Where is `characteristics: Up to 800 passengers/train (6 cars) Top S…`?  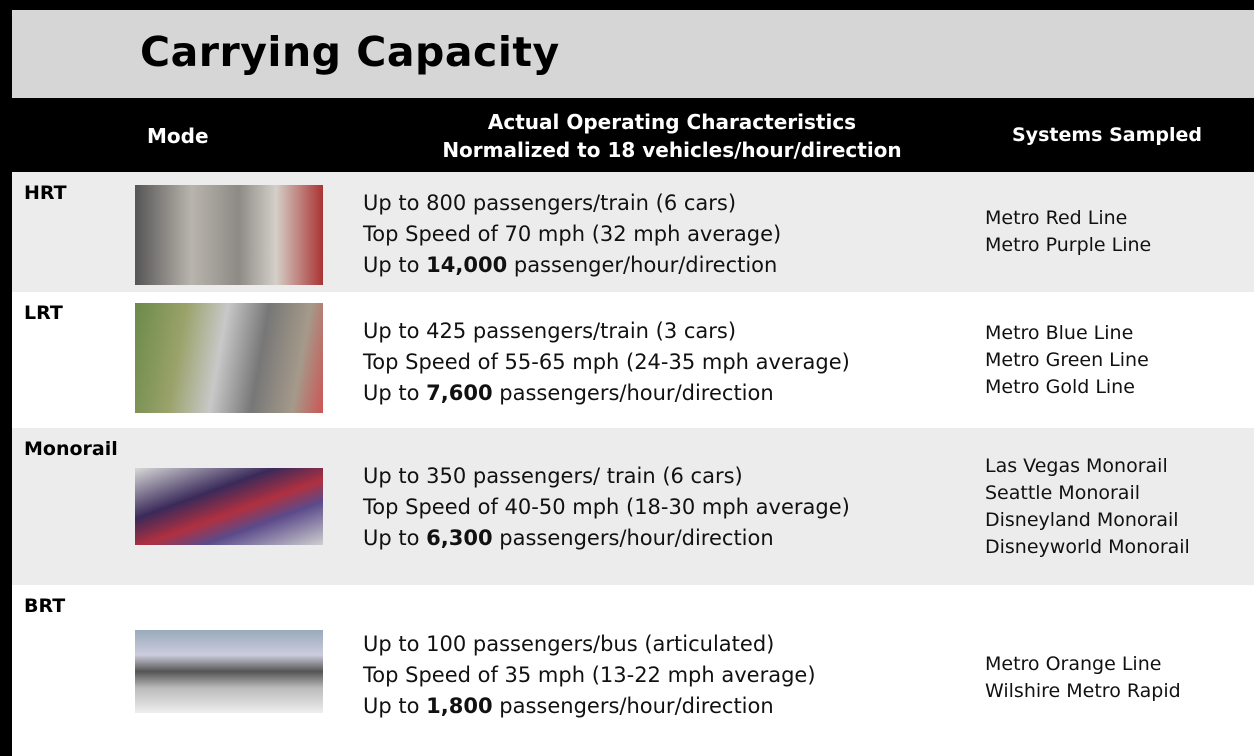
characteristics: Up to 800 passengers/train (6 cars) Top S… is located at coordinates (572, 234).